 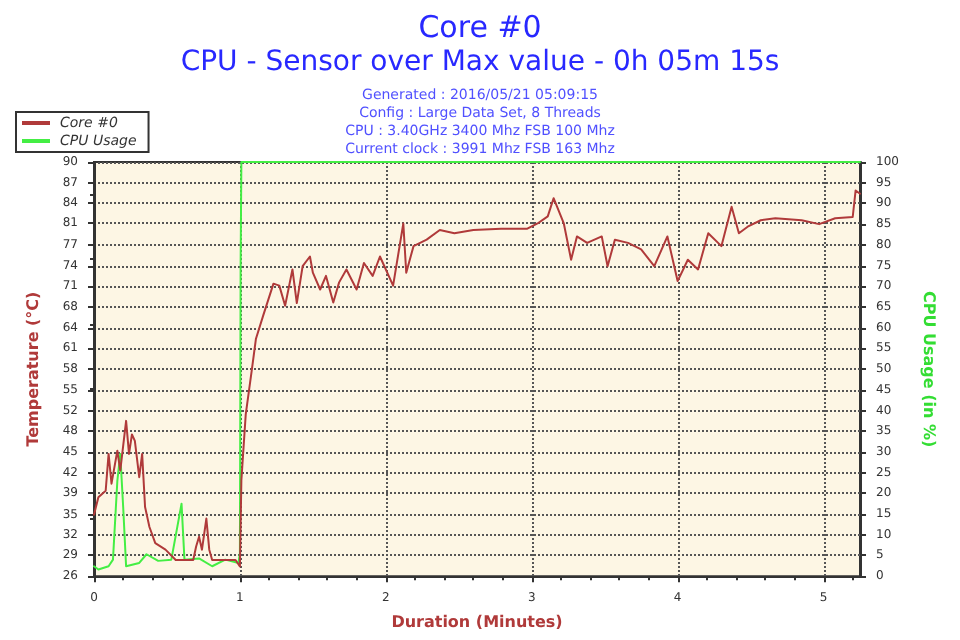 I want to click on y-axis-title: Temperature (°C), so click(x=32, y=369).